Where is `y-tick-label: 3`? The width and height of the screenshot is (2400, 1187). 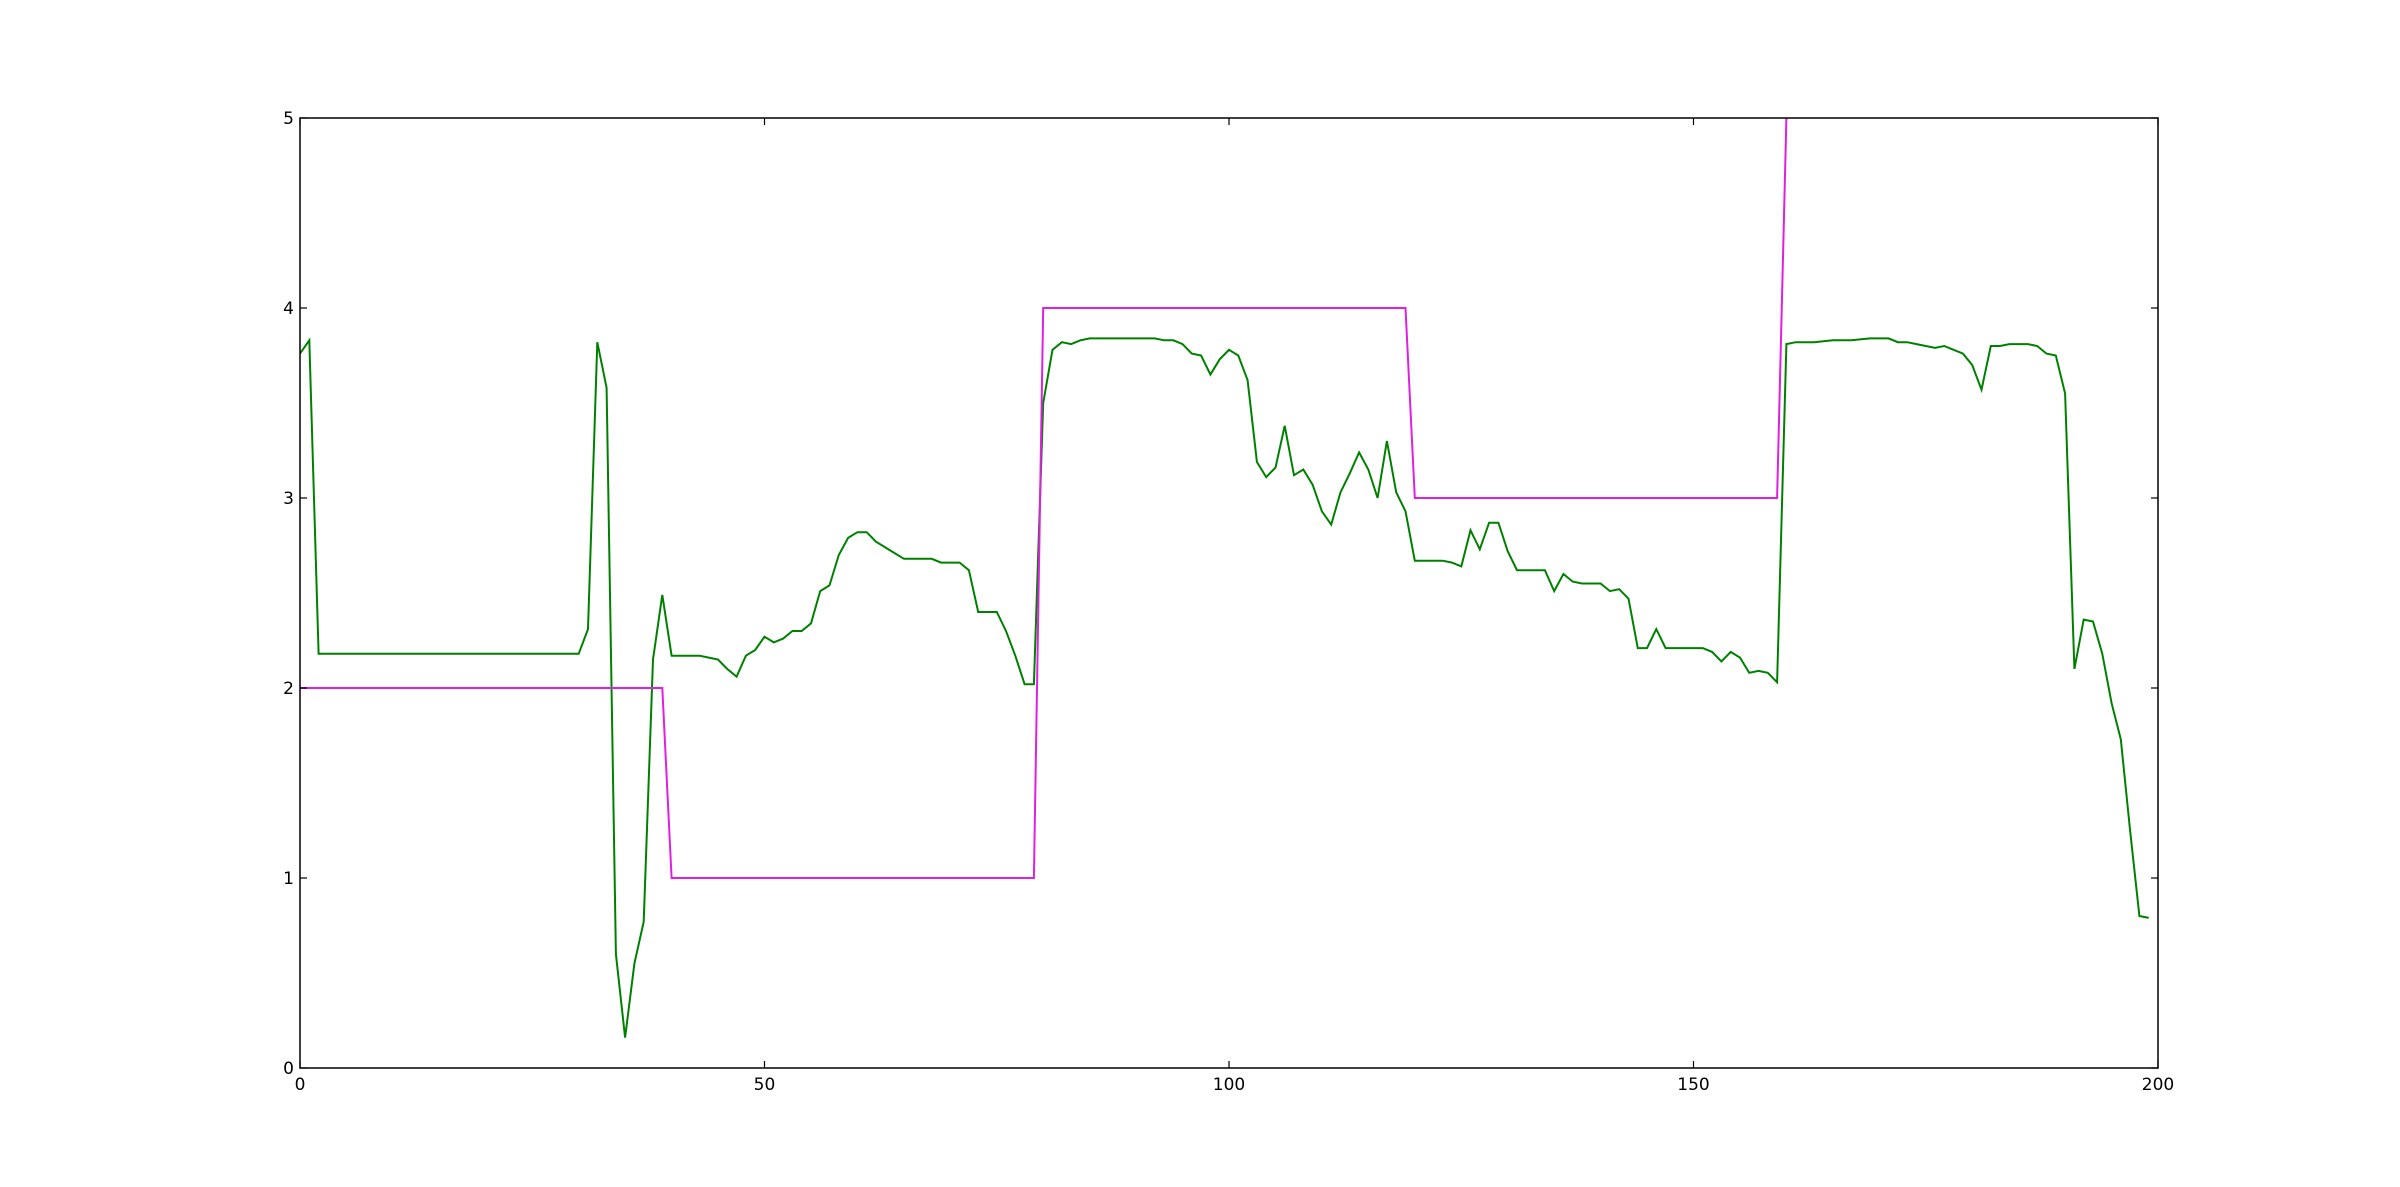
y-tick-label: 3 is located at coordinates (288, 499).